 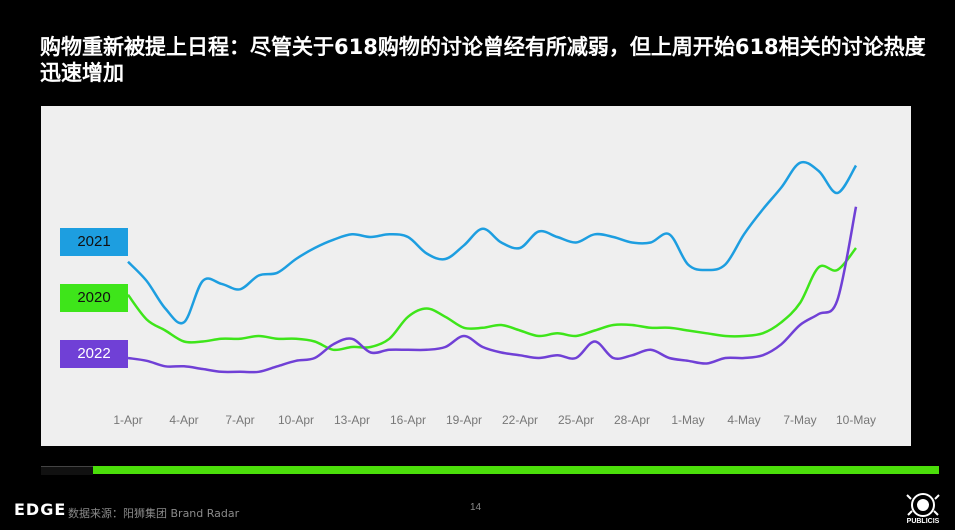 I want to click on x-tick-label: 22-Apr, so click(x=520, y=420).